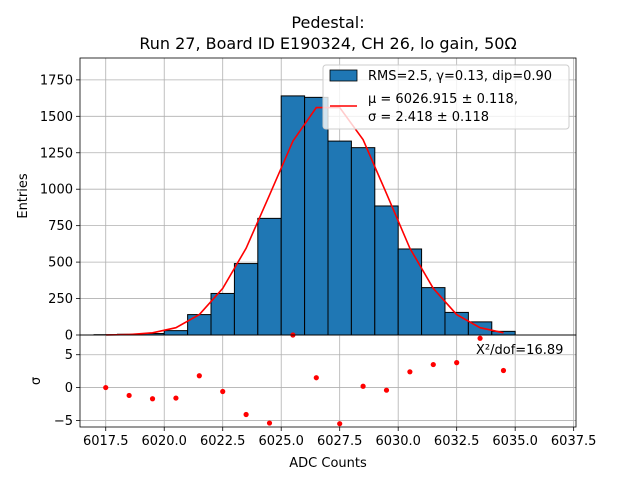 This screenshot has height=480, width=640. Describe the element at coordinates (106, 441) in the screenshot. I see `x-tick-label: 6017.5` at that location.